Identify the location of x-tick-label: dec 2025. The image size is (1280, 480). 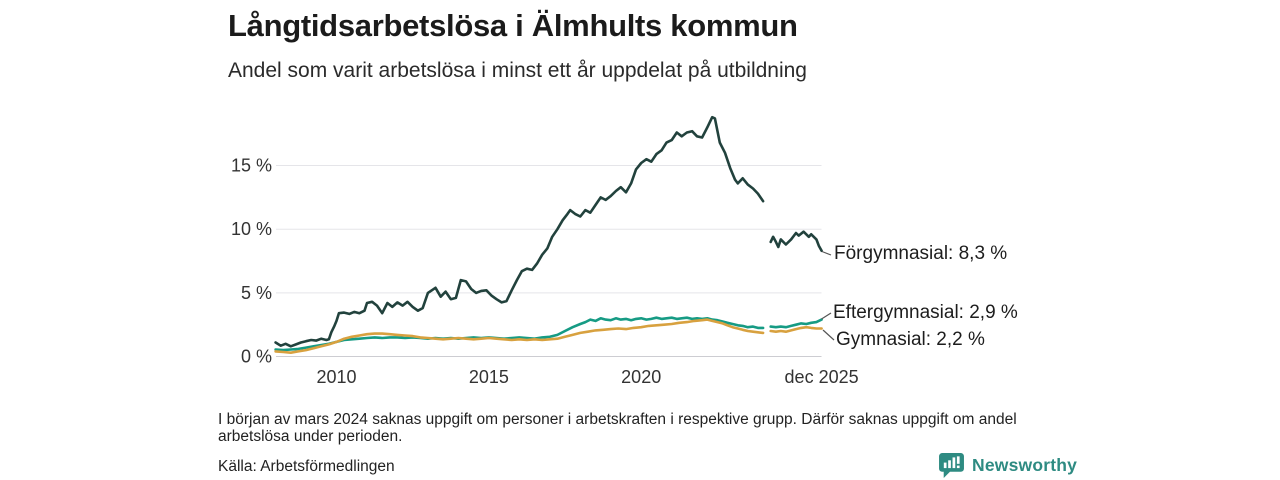
(822, 377).